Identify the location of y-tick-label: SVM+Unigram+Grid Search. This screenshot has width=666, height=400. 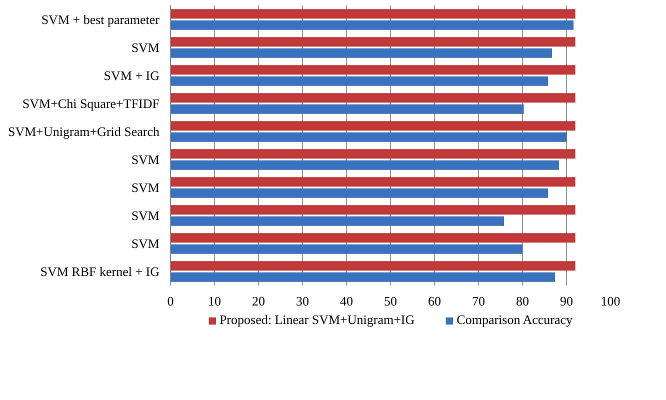
(84, 131).